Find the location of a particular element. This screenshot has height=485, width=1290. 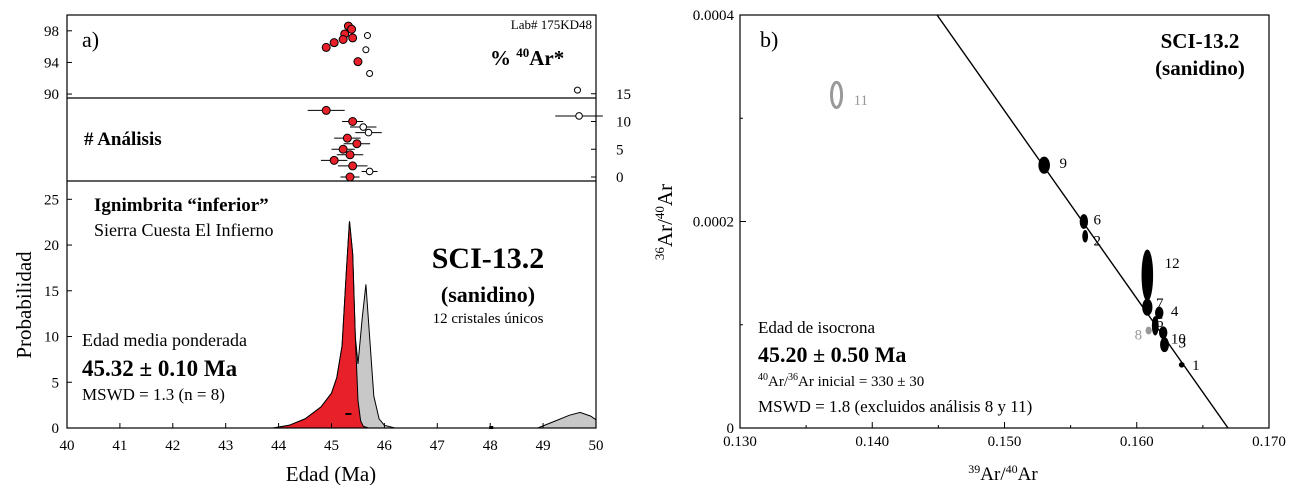

weighted-mean-label: Edad media ponderada is located at coordinates (164, 340).